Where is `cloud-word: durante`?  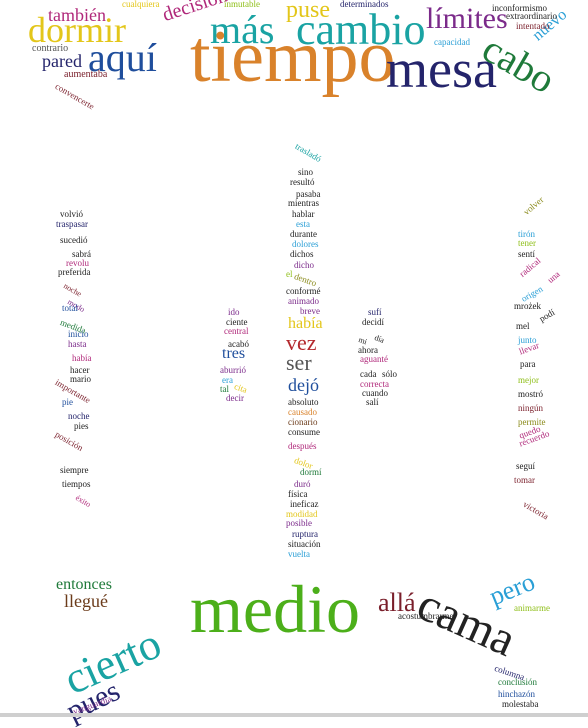
cloud-word: durante is located at coordinates (303, 234).